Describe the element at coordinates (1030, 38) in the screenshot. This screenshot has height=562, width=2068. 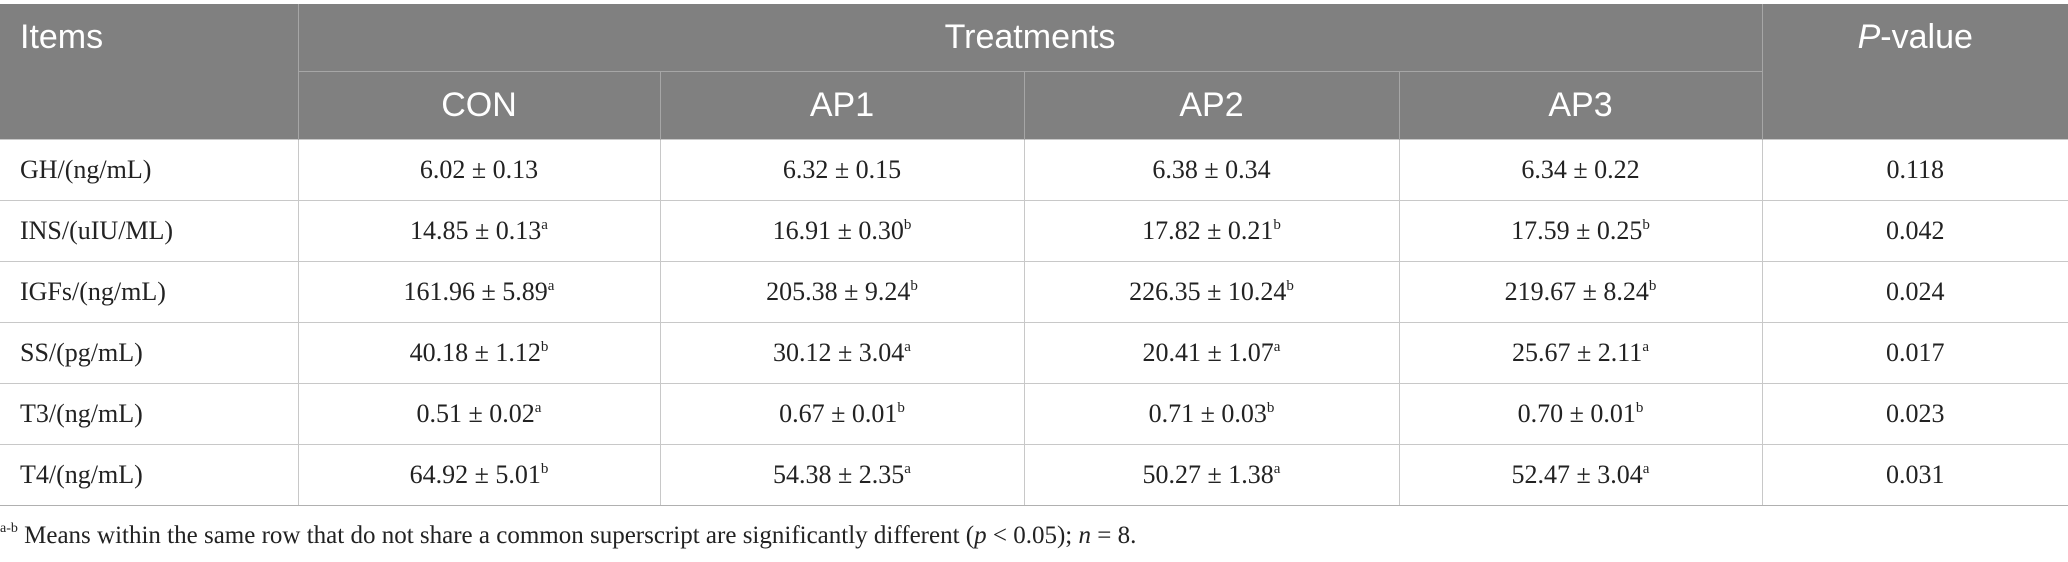
I see `header-treatments: Treatments` at that location.